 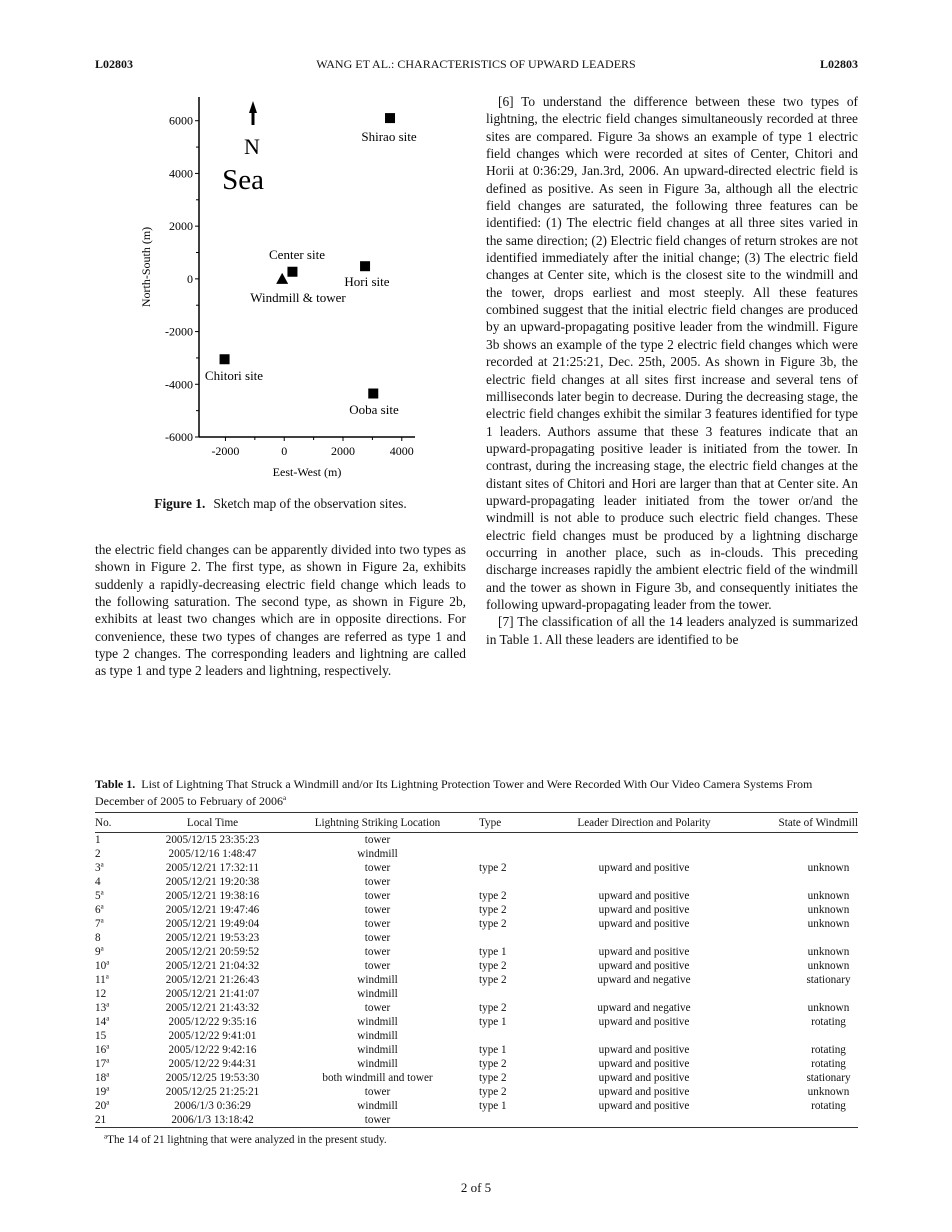 I want to click on cell-local-time: 2005/12/21 19:38:16, so click(x=212, y=896).